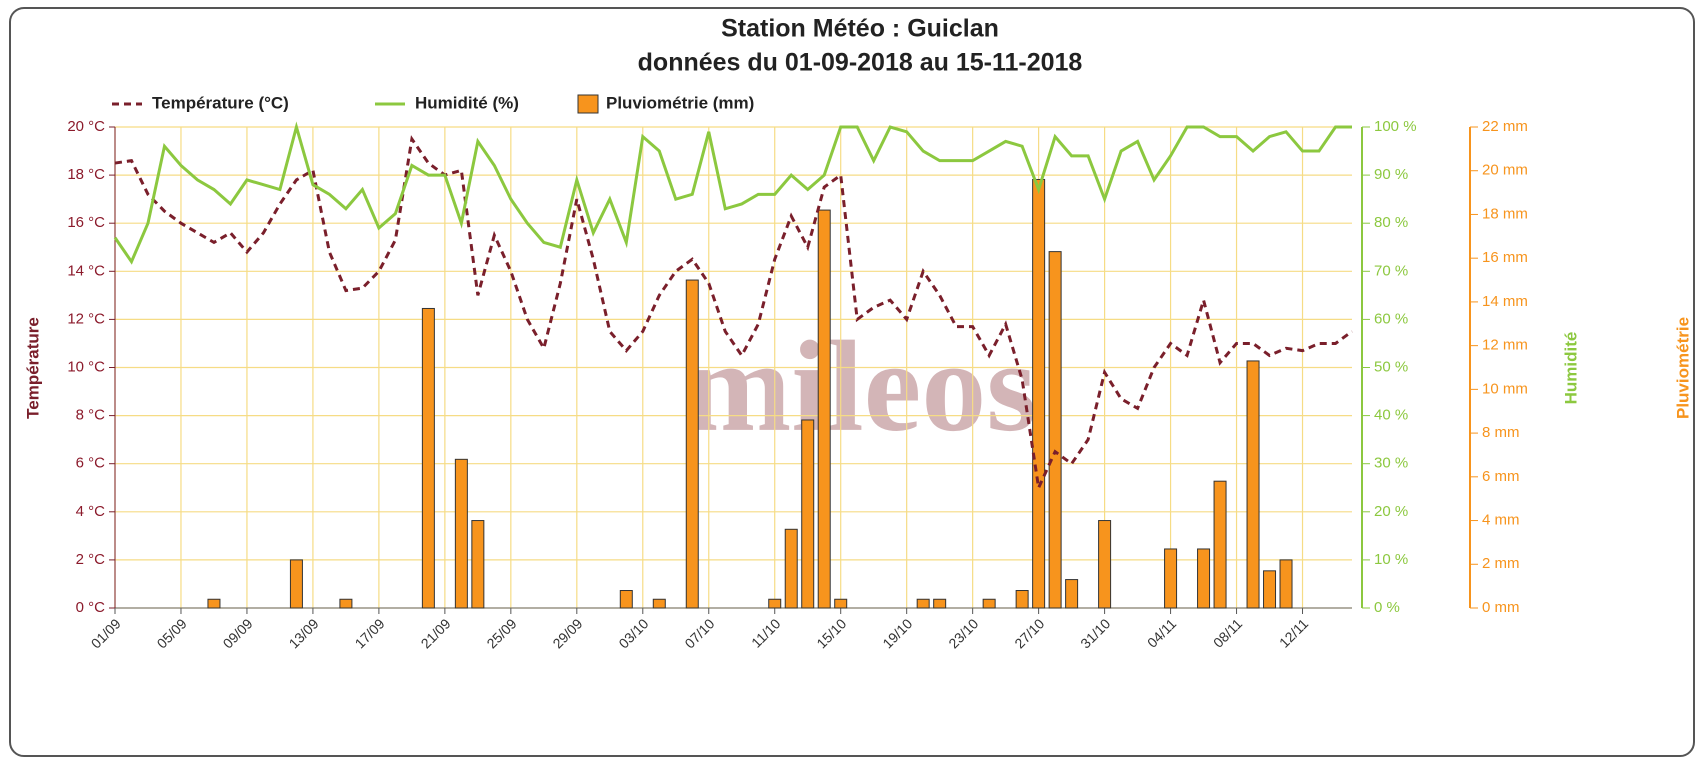 This screenshot has width=1699, height=768. Describe the element at coordinates (467, 102) in the screenshot. I see `legend-label: Humidité (%)` at that location.